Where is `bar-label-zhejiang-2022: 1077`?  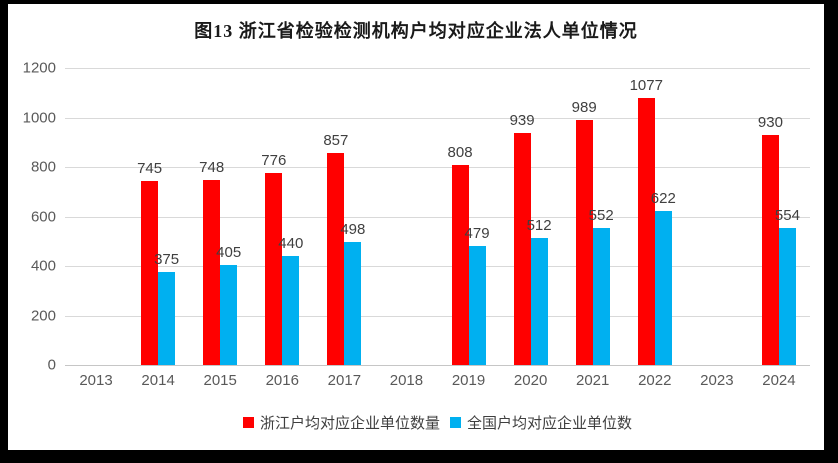 bar-label-zhejiang-2022: 1077 is located at coordinates (646, 86).